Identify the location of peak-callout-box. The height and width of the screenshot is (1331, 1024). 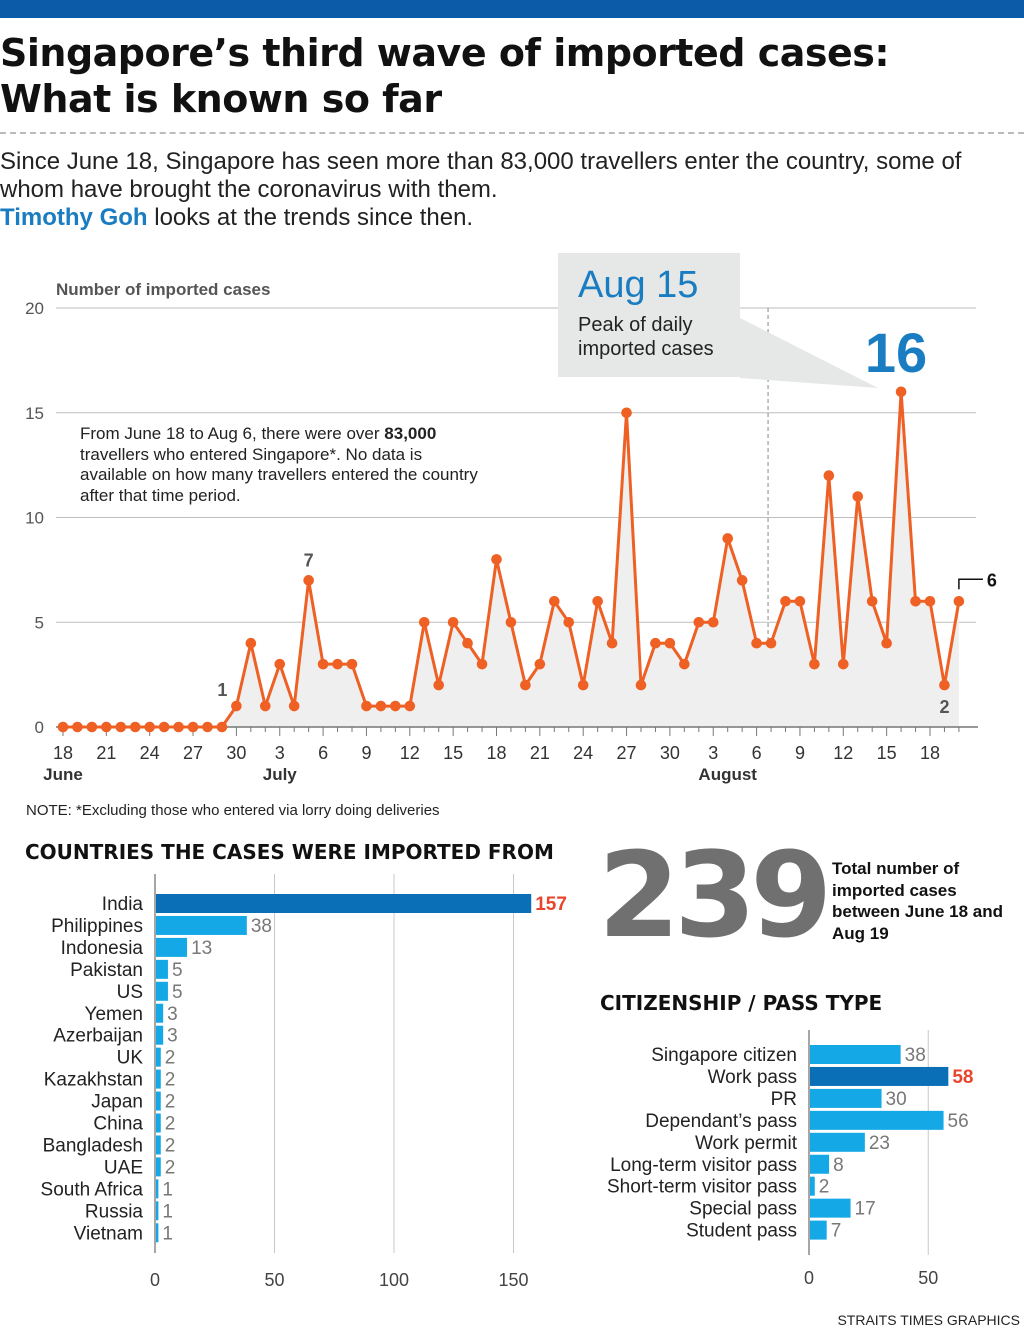
(649, 315).